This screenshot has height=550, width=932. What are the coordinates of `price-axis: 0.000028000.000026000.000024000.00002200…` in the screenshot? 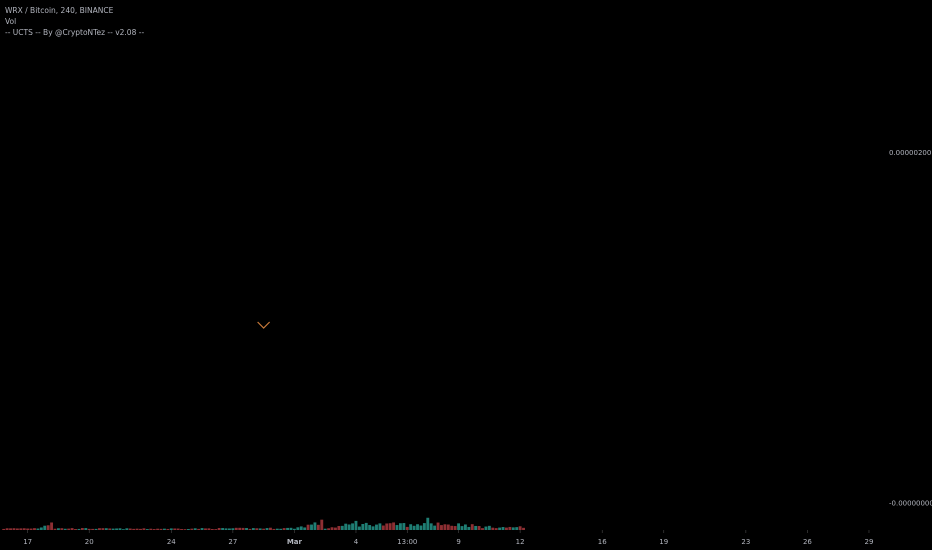 It's located at (910, 254).